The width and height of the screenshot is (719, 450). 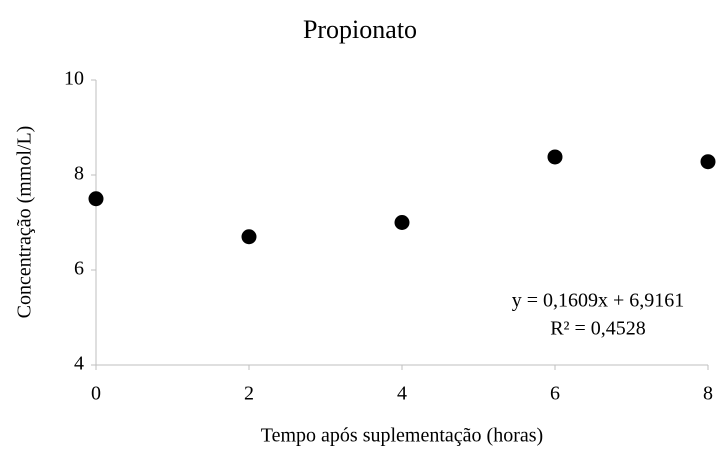 What do you see at coordinates (74, 79) in the screenshot?
I see `y-tick-label: 10` at bounding box center [74, 79].